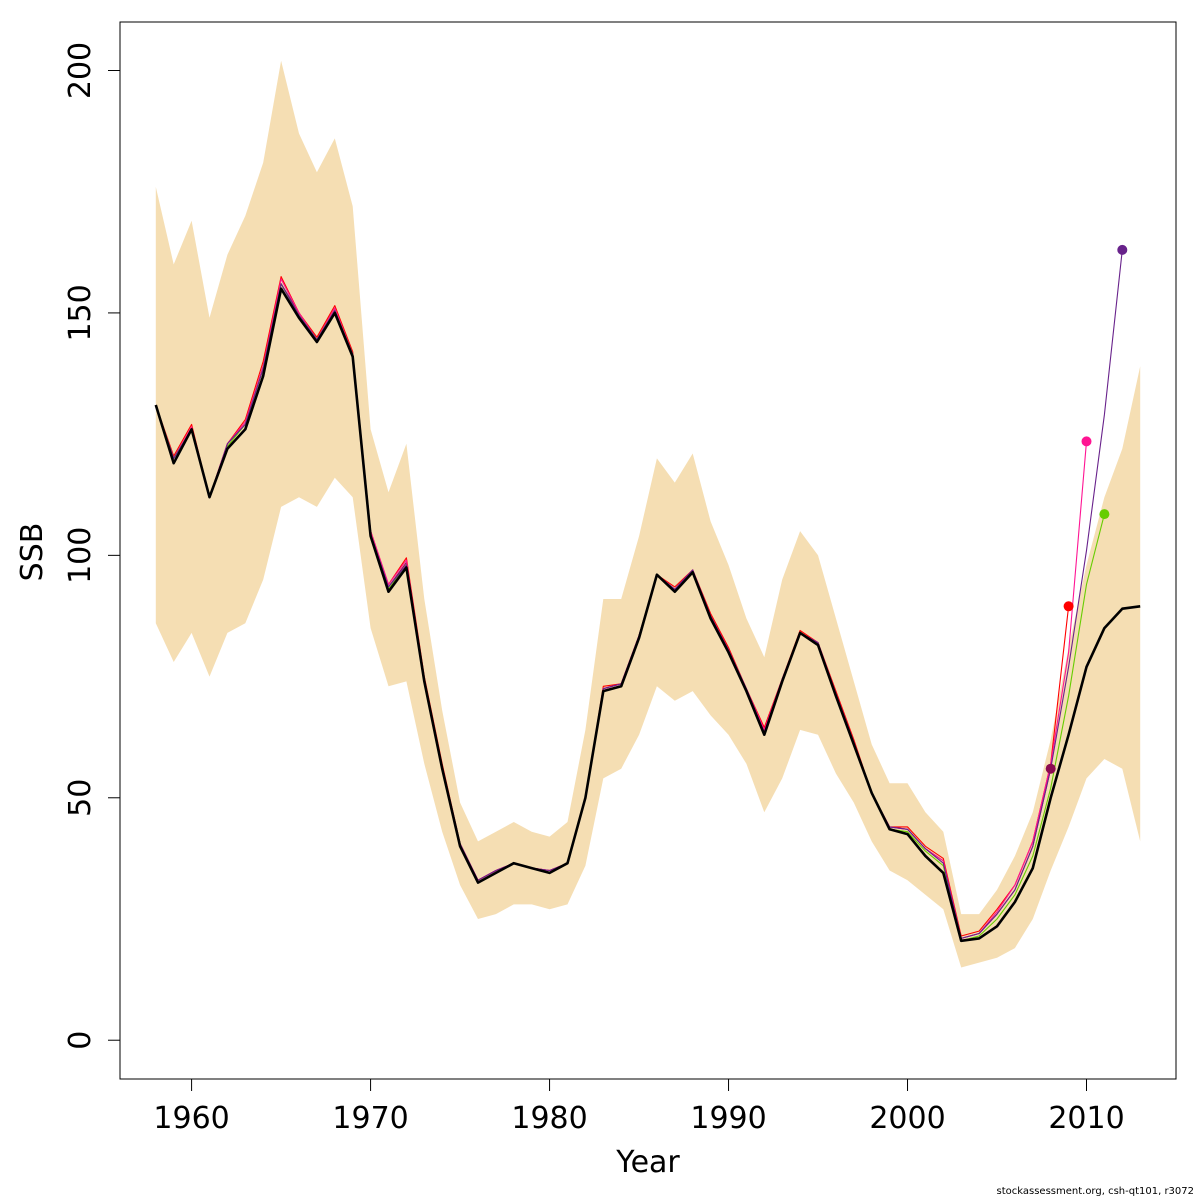 The height and width of the screenshot is (1200, 1200). I want to click on y-tick-label: 0, so click(80, 1040).